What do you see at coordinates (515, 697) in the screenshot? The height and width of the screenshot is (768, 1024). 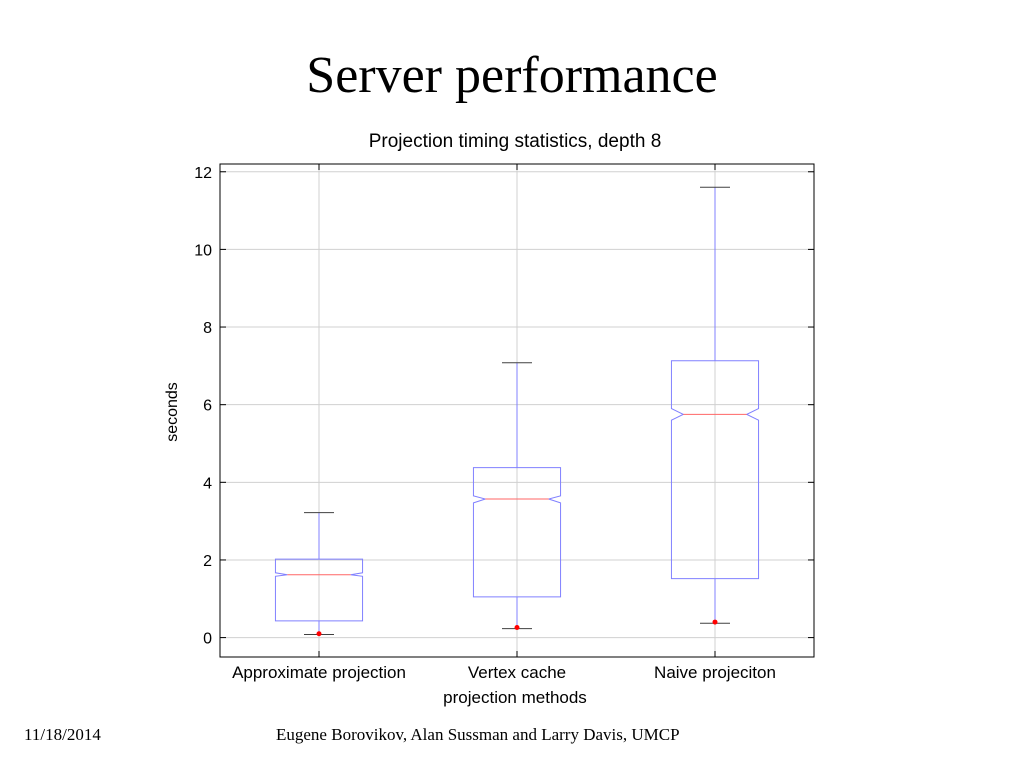 I see `x-axis-label: projection methods` at bounding box center [515, 697].